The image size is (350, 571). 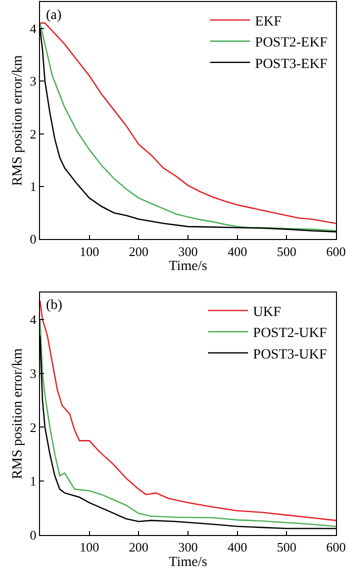 I want to click on legend-label: POST2-UKF, so click(x=290, y=334).